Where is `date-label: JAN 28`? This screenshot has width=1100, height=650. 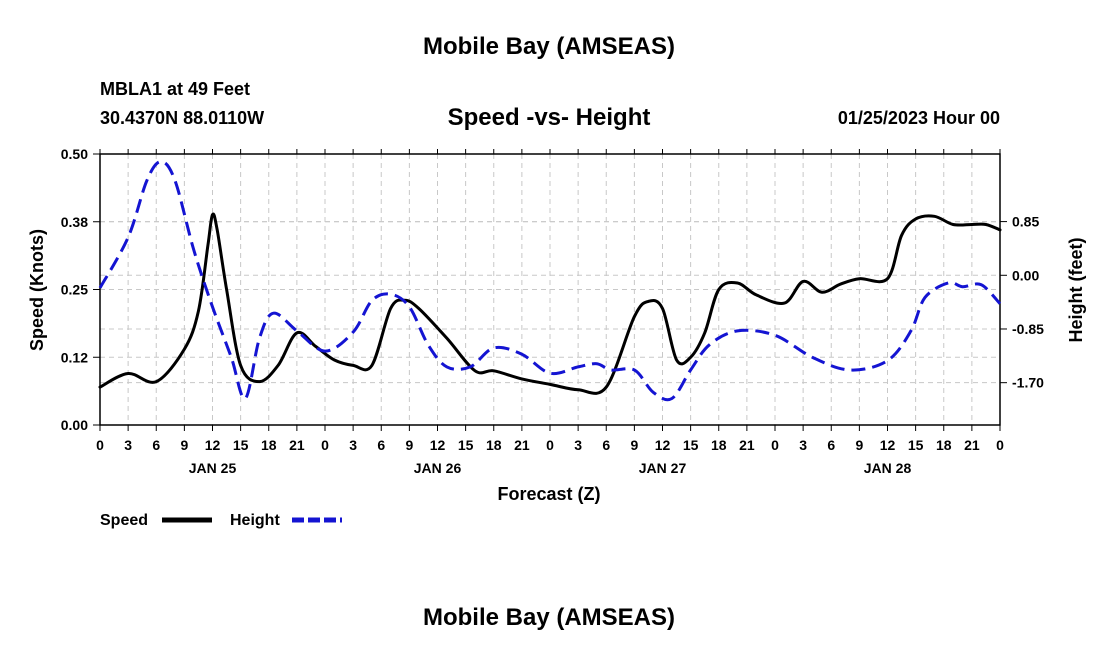 date-label: JAN 28 is located at coordinates (888, 468).